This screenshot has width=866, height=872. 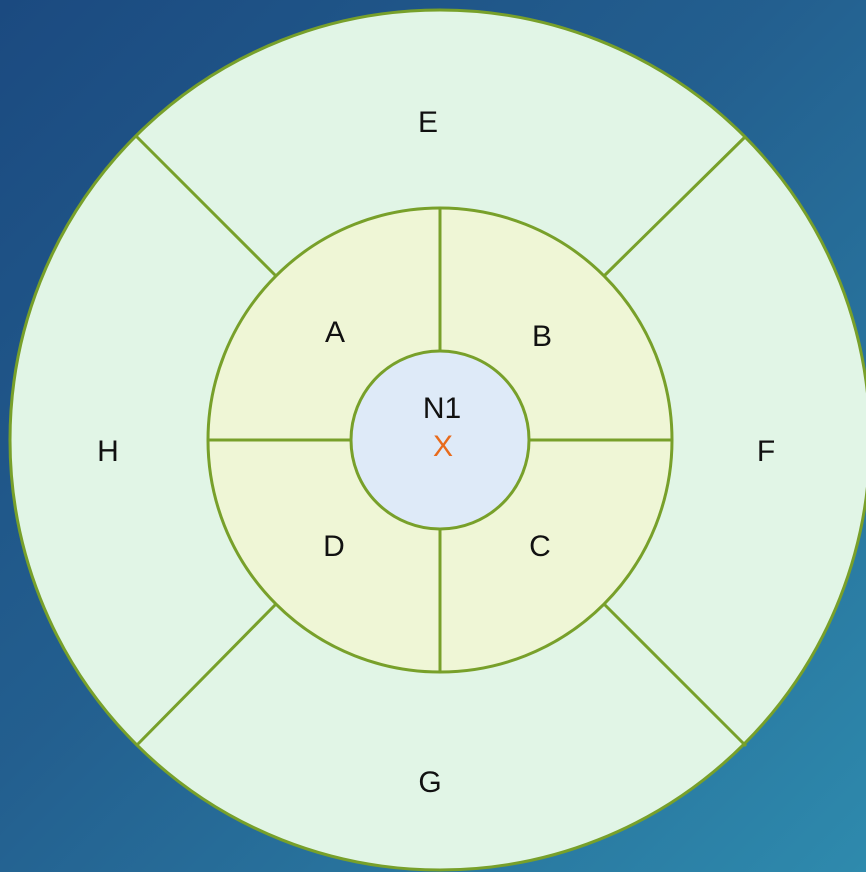 What do you see at coordinates (428, 122) in the screenshot?
I see `segment-label-e: E` at bounding box center [428, 122].